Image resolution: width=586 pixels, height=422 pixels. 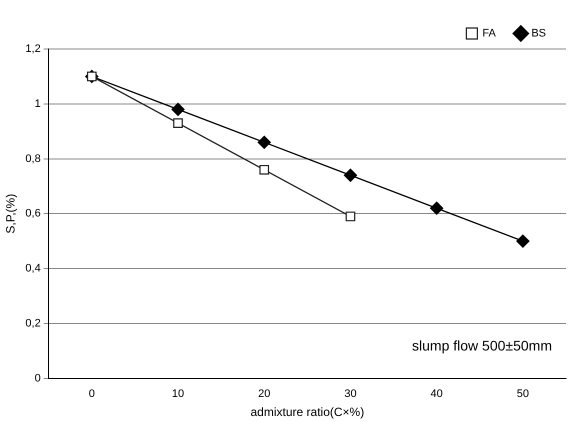 What do you see at coordinates (33, 268) in the screenshot?
I see `y-tick-label: 0,4` at bounding box center [33, 268].